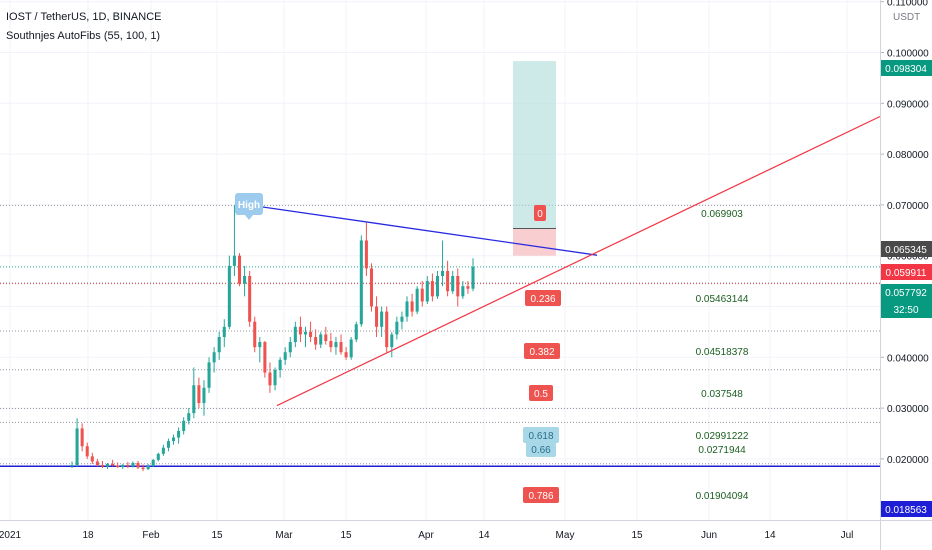 The image size is (932, 550). Describe the element at coordinates (284, 535) in the screenshot. I see `x-tick-label: Mar` at that location.